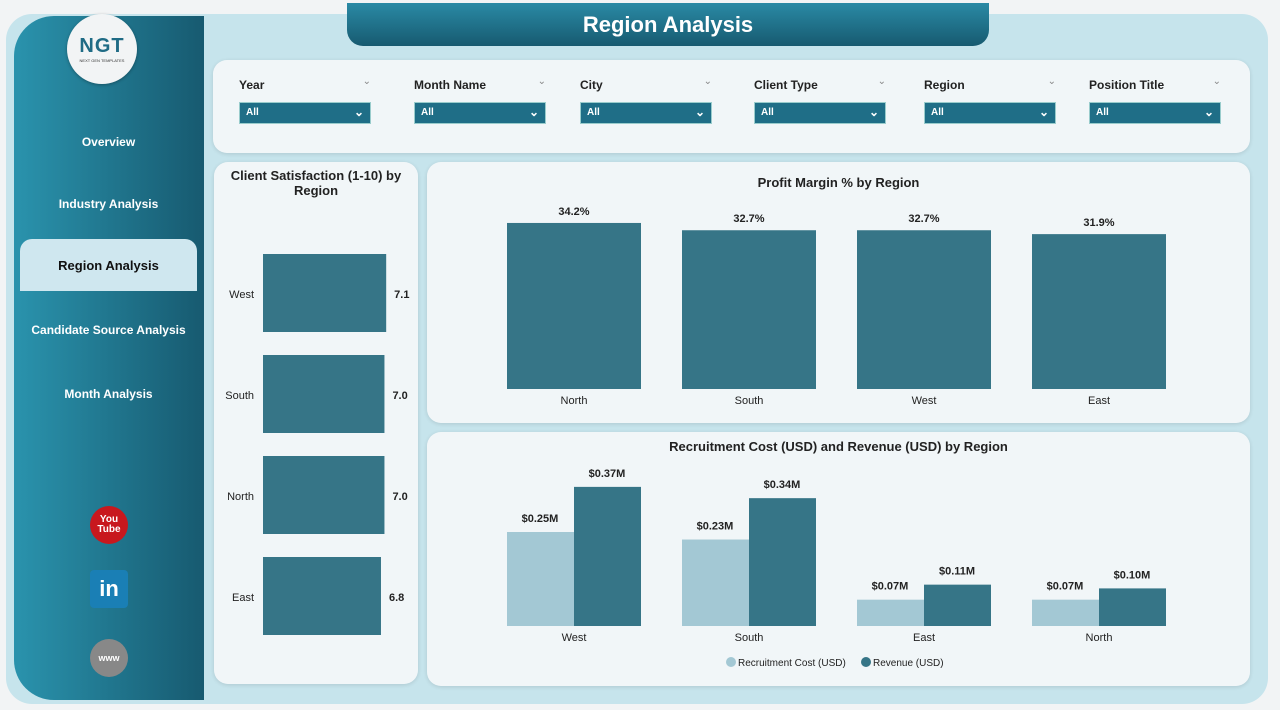 This screenshot has width=1280, height=710. I want to click on profit-category-label: East, so click(1099, 401).